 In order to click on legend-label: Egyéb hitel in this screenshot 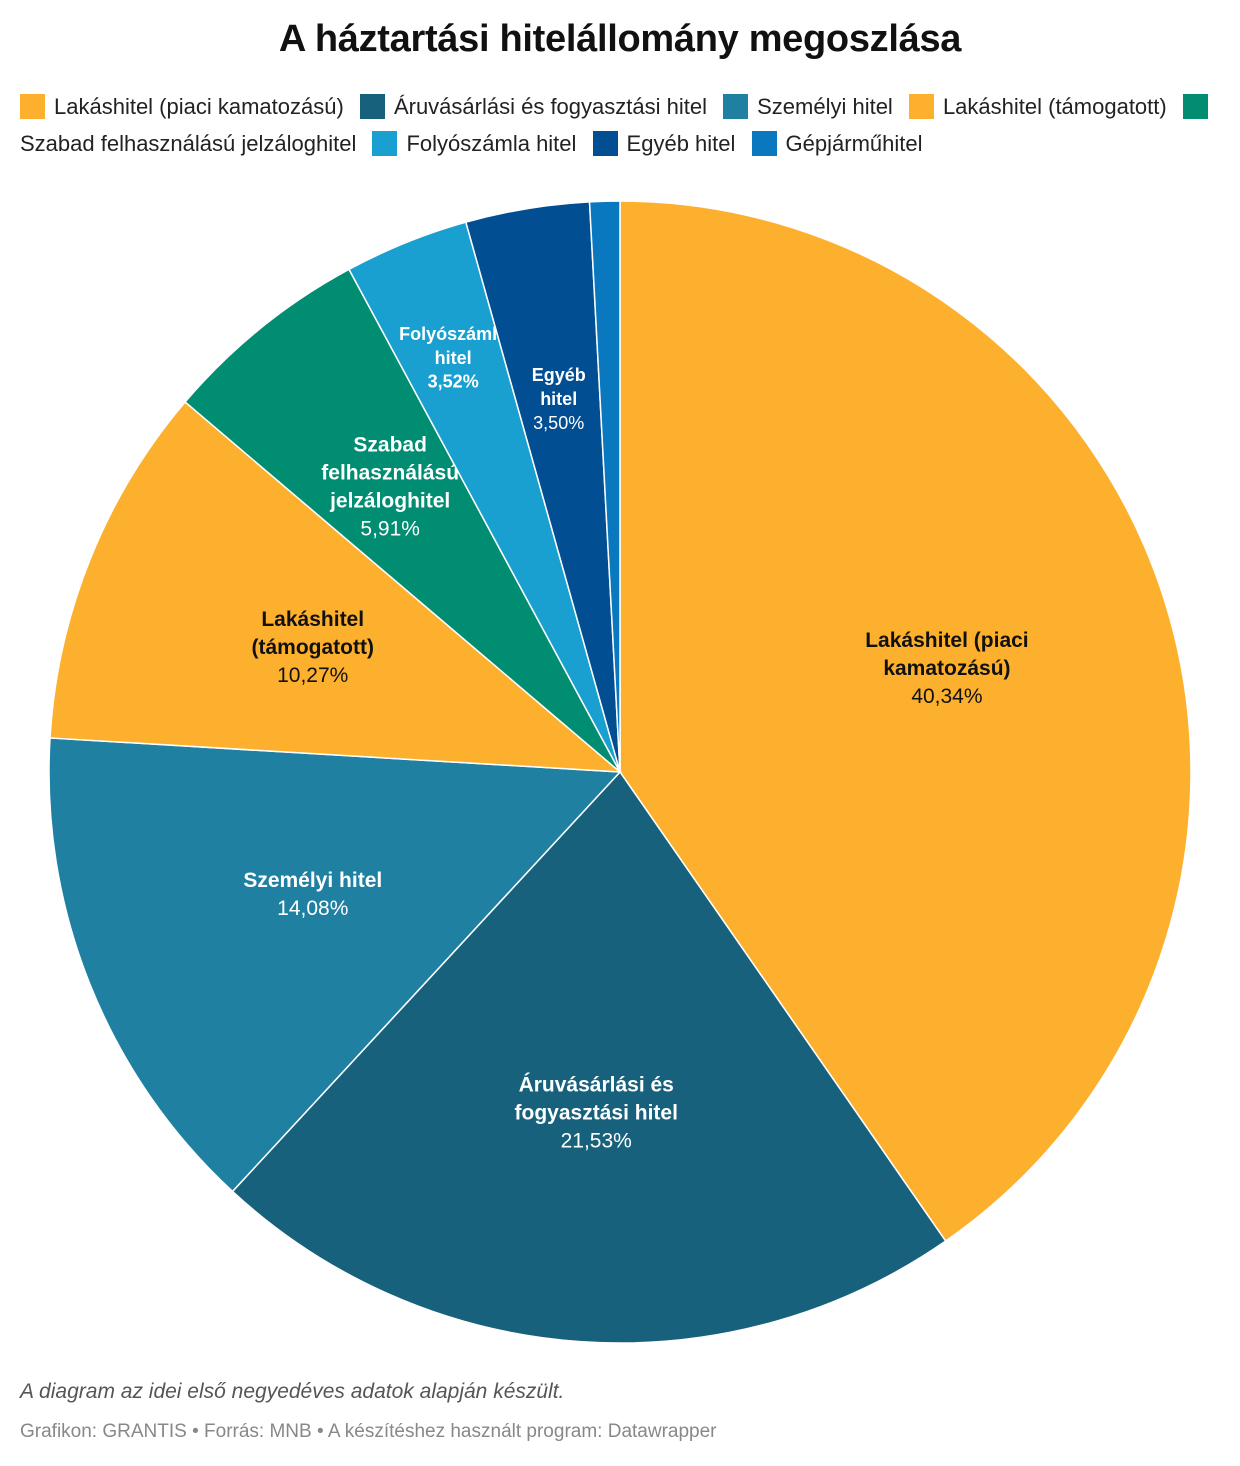, I will do `click(681, 143)`.